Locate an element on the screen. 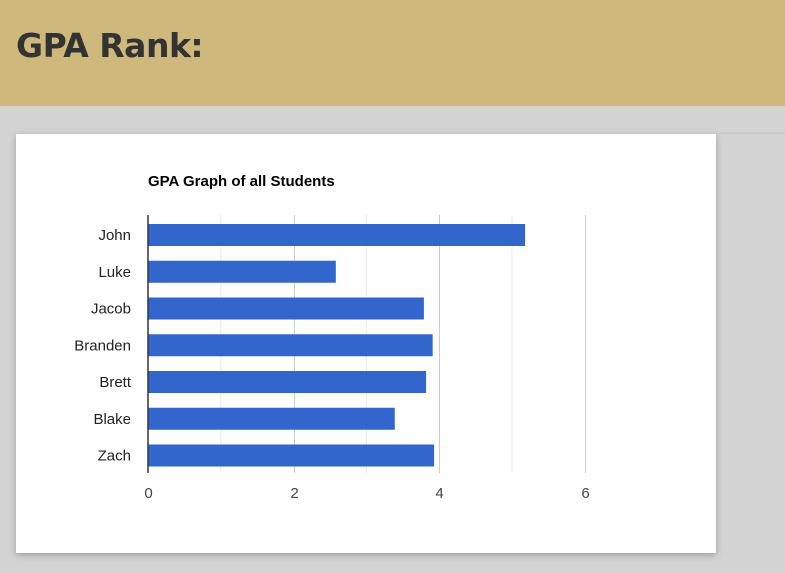 This screenshot has width=785, height=573. x-tick-label: 6 is located at coordinates (585, 493).